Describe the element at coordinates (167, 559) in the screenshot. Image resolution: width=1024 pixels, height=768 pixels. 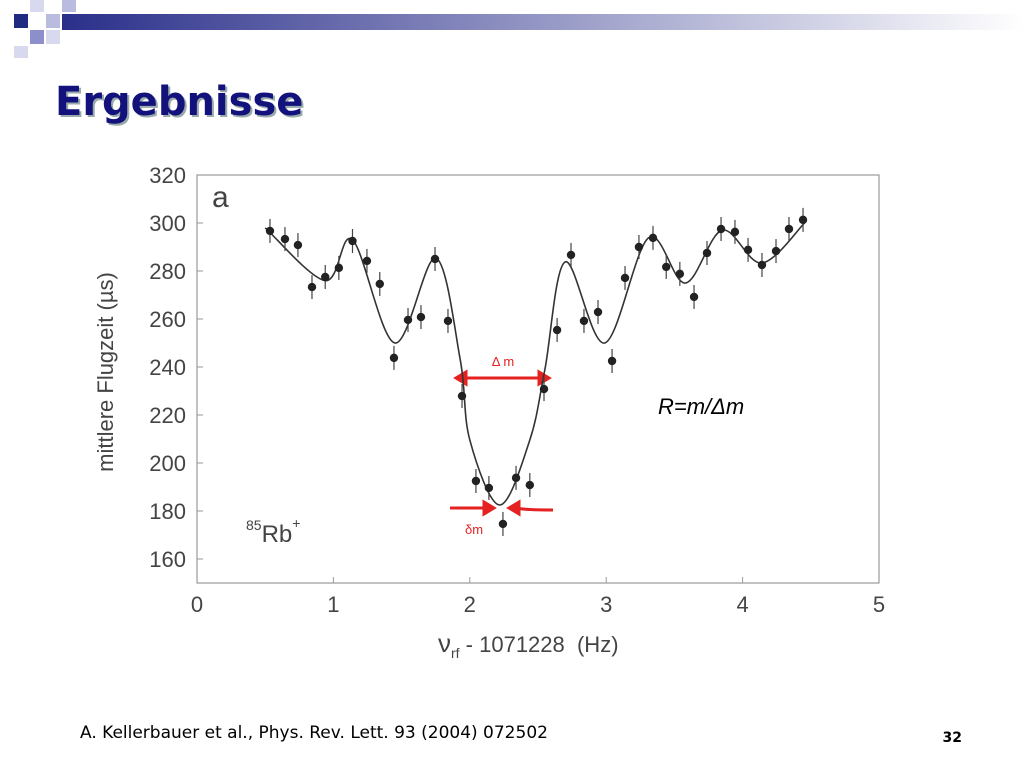
I see `y-tick-label: 160` at that location.